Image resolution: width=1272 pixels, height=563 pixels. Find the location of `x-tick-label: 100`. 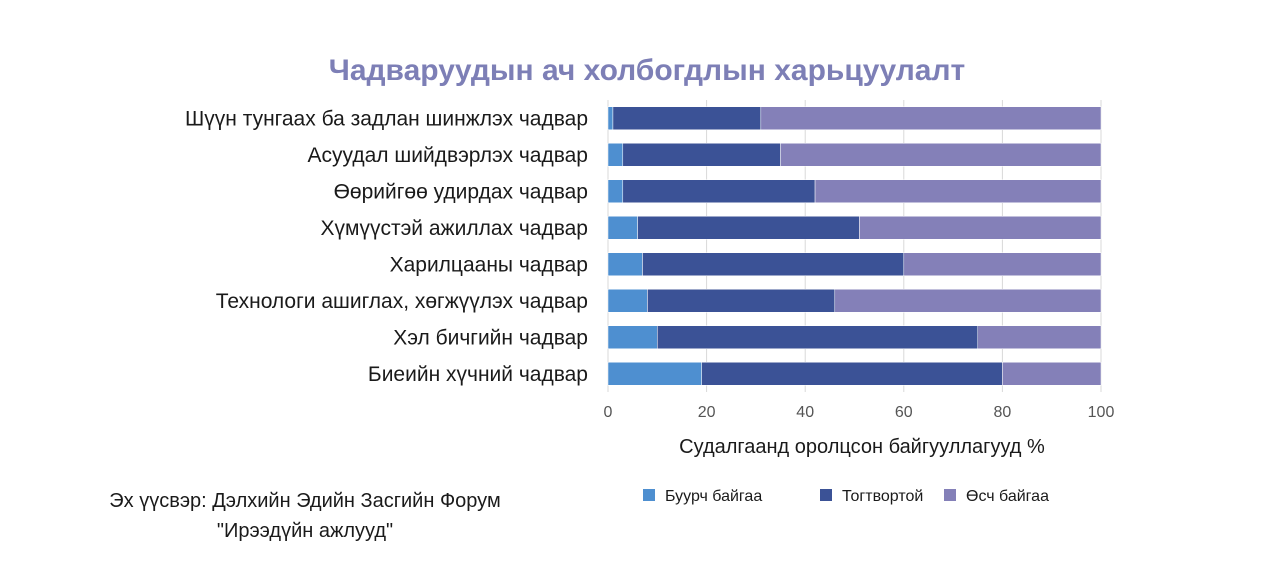

x-tick-label: 100 is located at coordinates (1101, 412).